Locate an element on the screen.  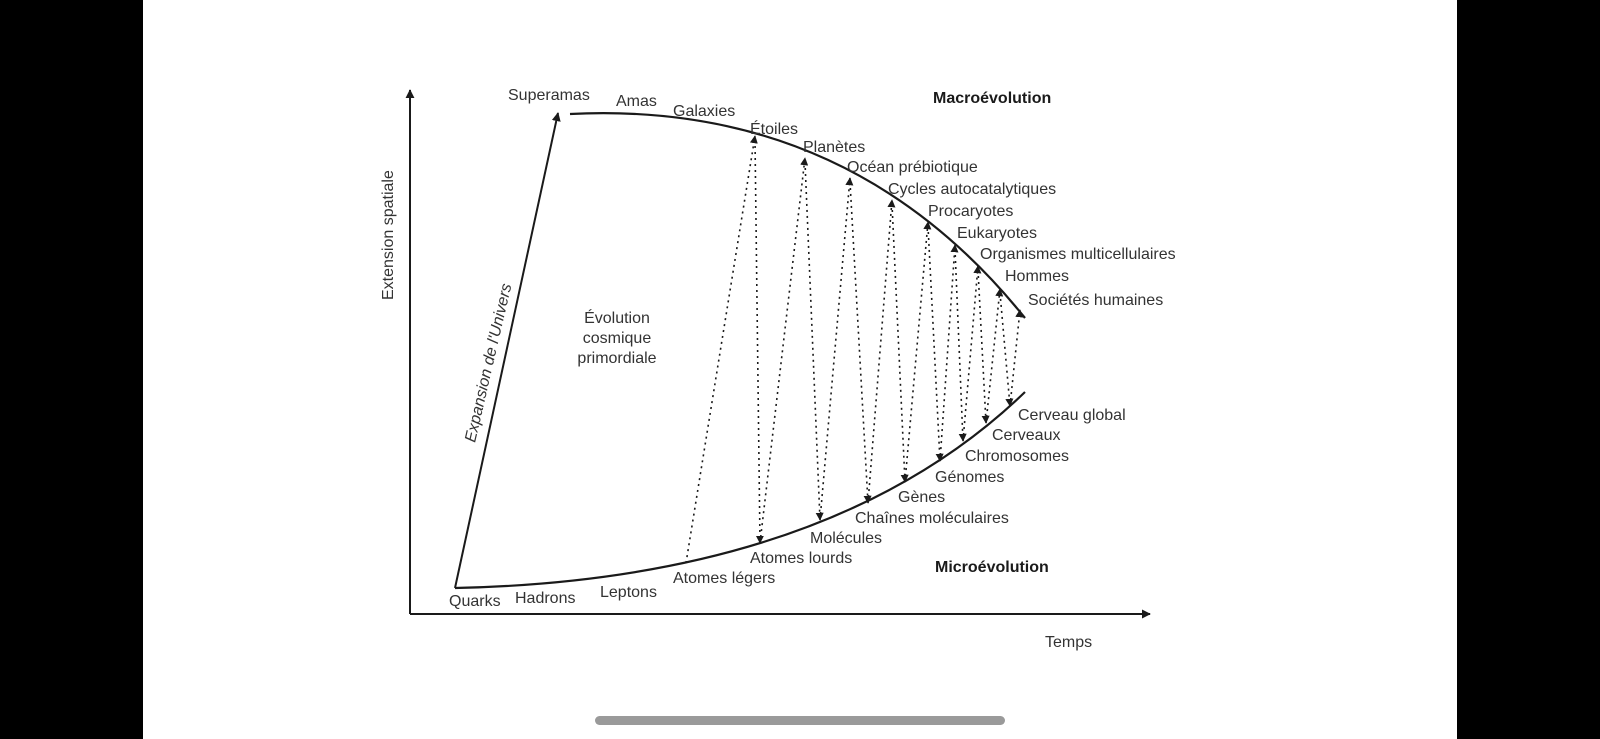
upper-label: Hommes is located at coordinates (1037, 276).